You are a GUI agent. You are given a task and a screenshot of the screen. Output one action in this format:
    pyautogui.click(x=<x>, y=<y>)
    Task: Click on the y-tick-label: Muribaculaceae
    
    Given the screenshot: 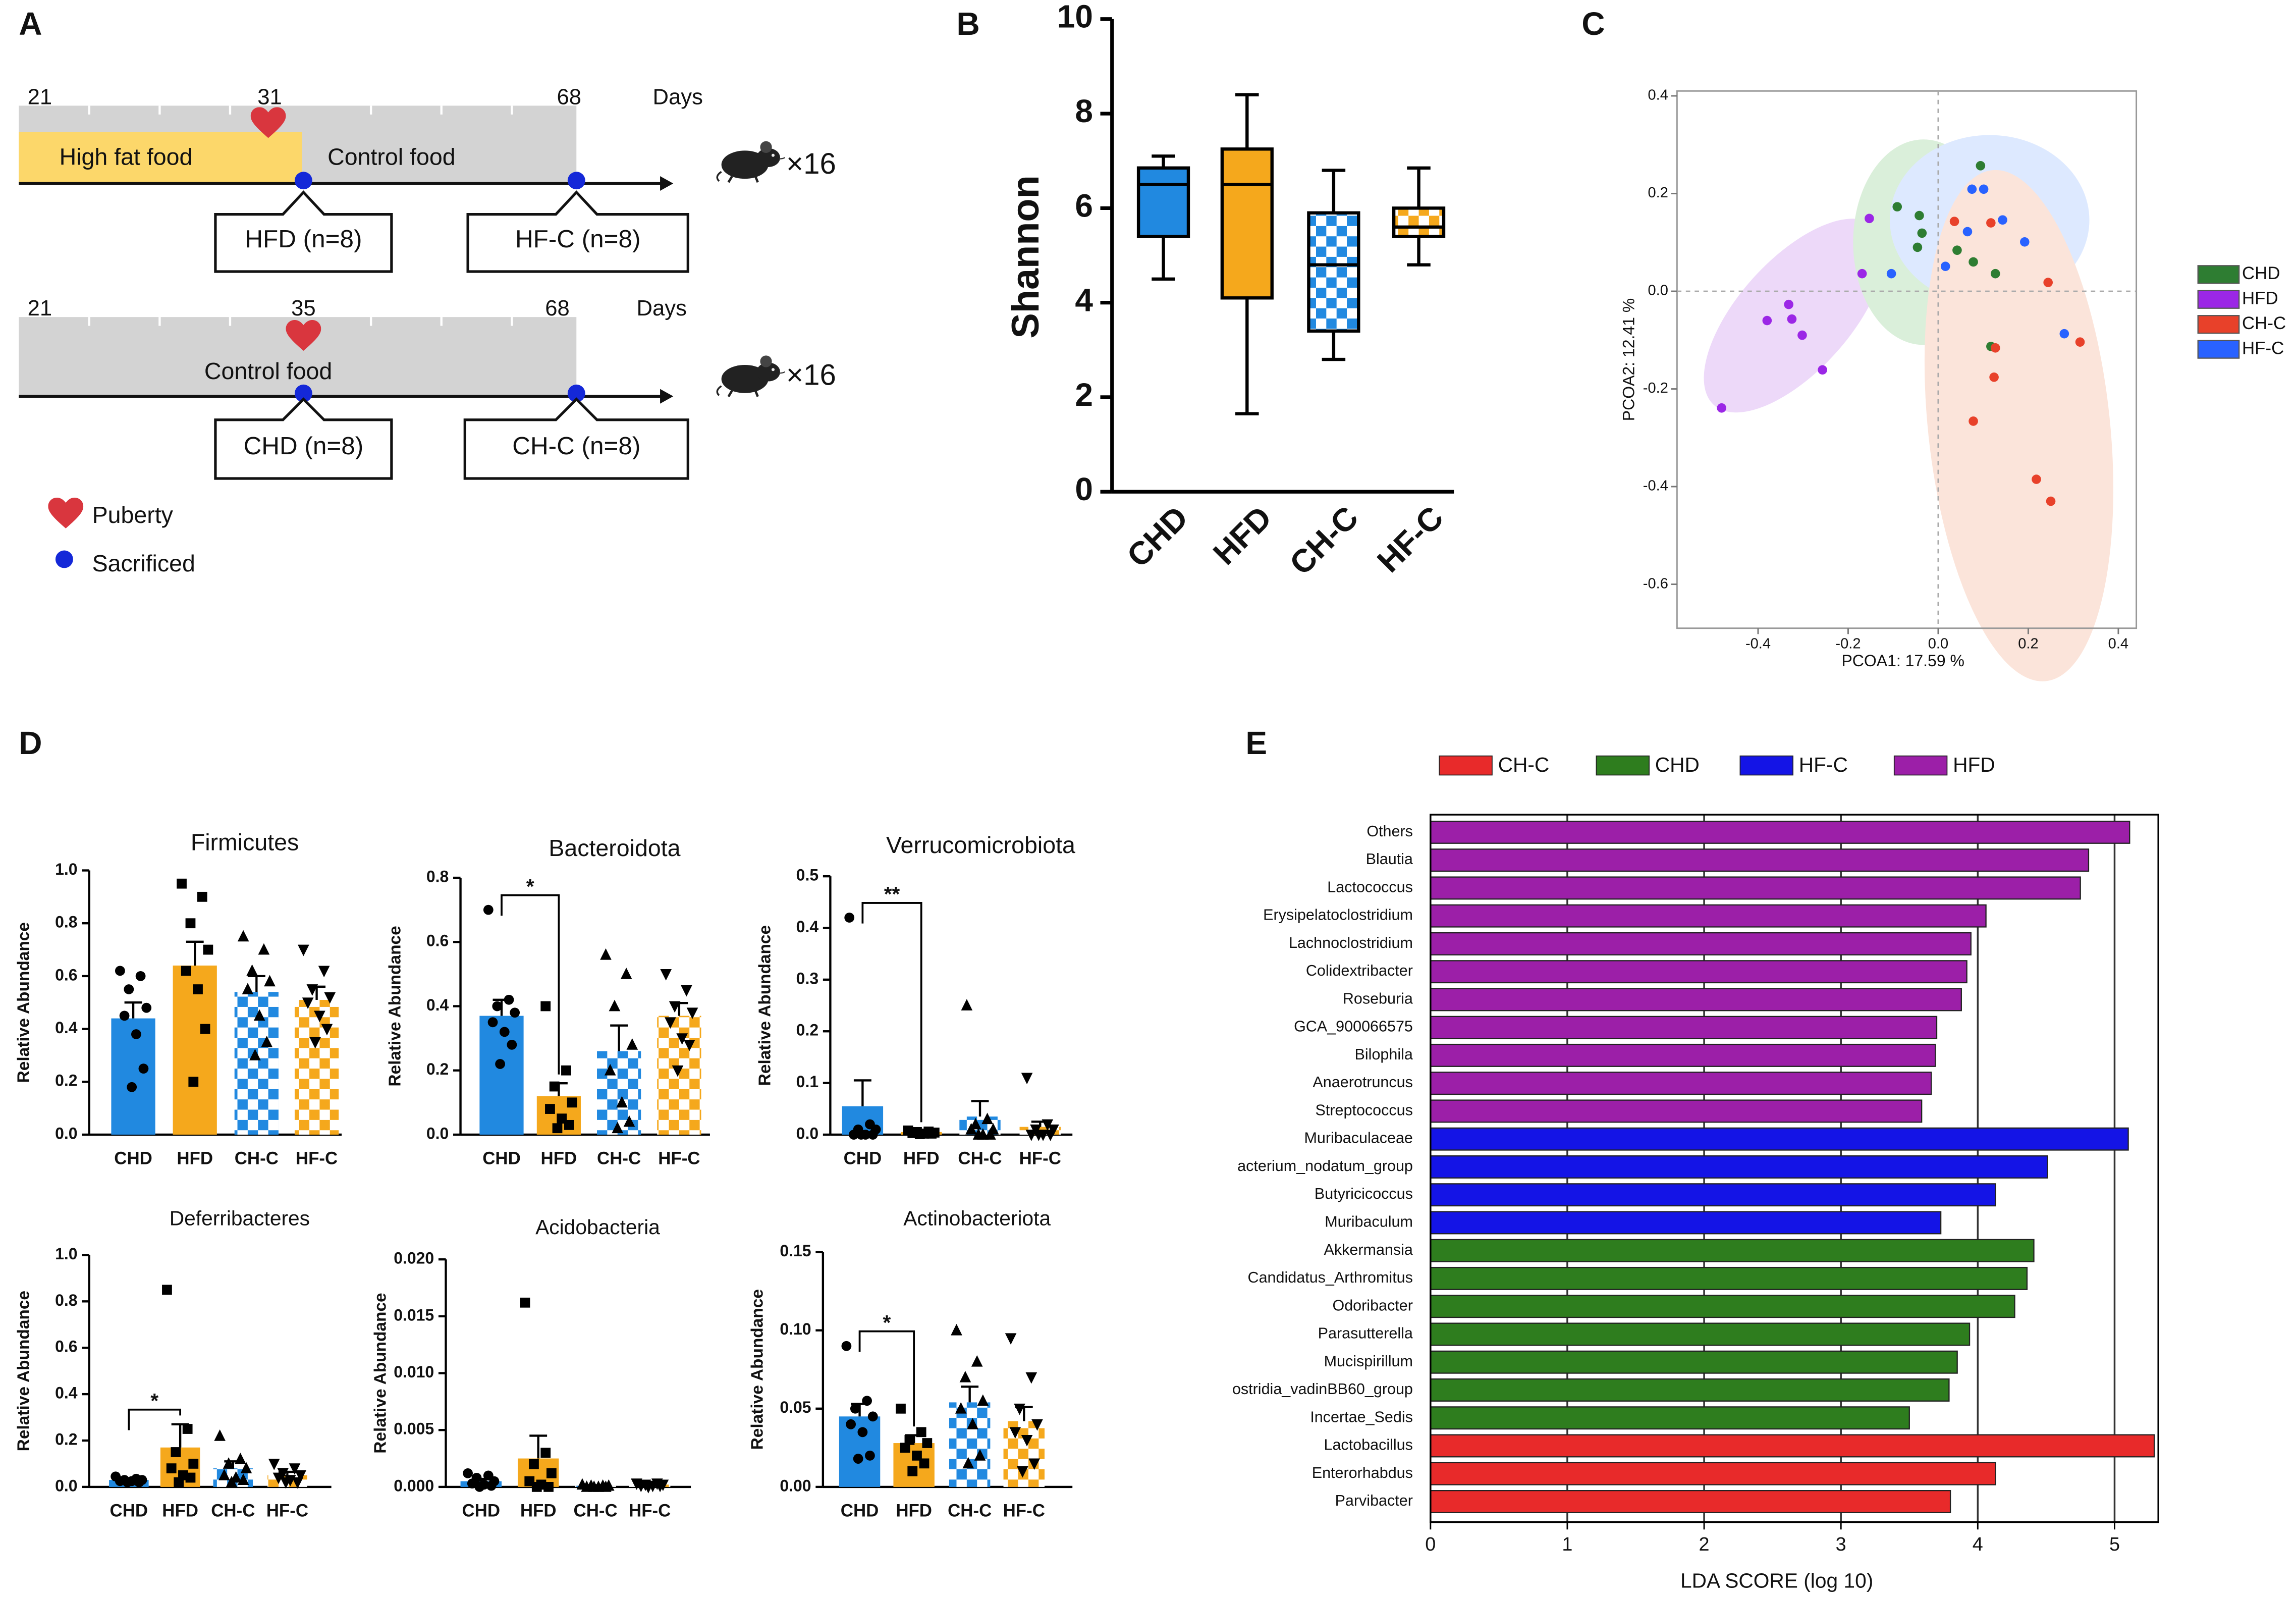 What is the action you would take?
    pyautogui.click(x=1358, y=1139)
    